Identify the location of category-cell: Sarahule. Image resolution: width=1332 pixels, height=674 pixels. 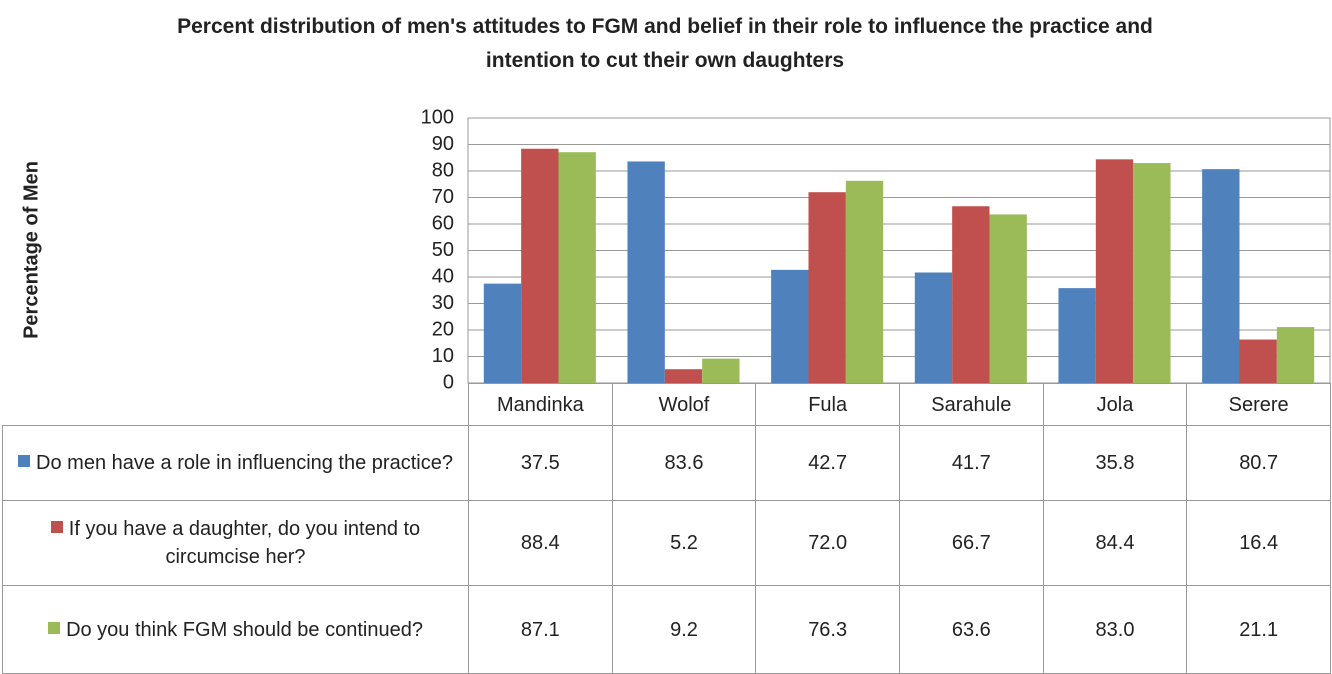
(971, 404).